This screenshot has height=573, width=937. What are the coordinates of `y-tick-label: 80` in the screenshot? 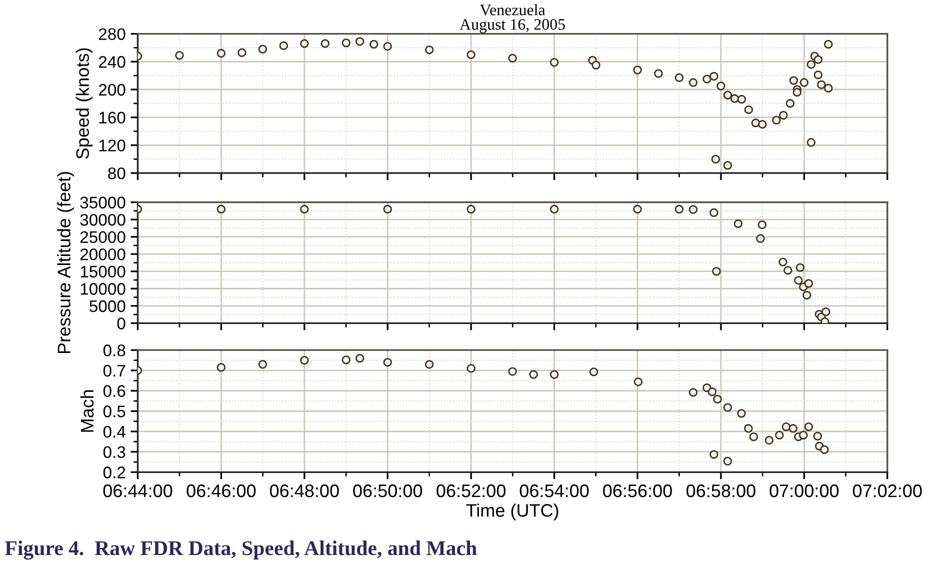 It's located at (117, 173).